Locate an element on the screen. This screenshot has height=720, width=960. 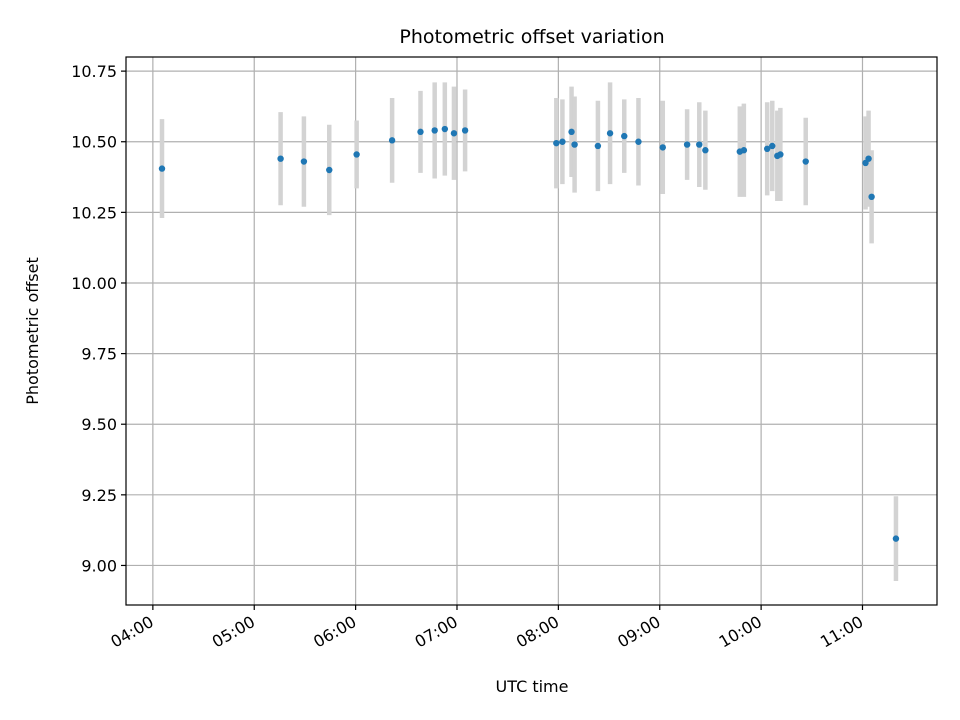
y-tick-label: 9.50 is located at coordinates (99, 424).